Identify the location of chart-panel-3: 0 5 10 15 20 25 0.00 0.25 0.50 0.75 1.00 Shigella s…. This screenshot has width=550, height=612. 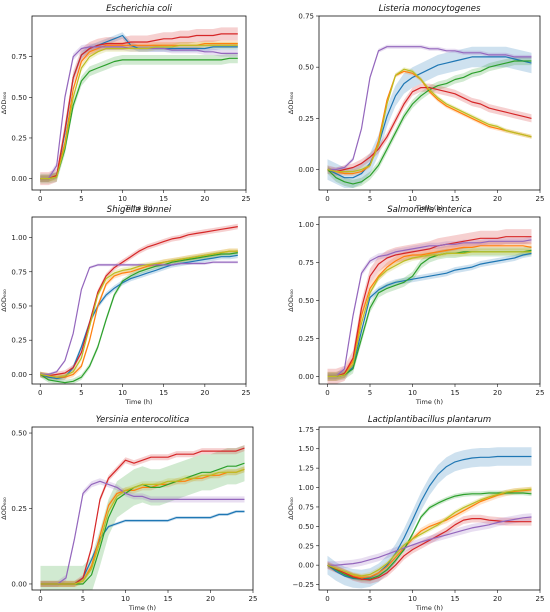
(125, 305).